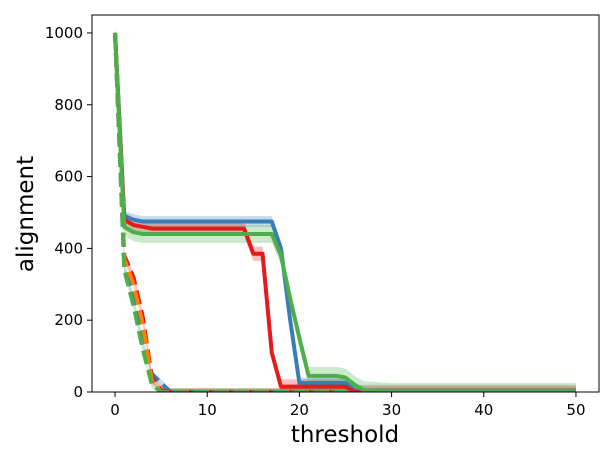 The width and height of the screenshot is (615, 461). I want to click on x-tick-label: 10, so click(207, 410).